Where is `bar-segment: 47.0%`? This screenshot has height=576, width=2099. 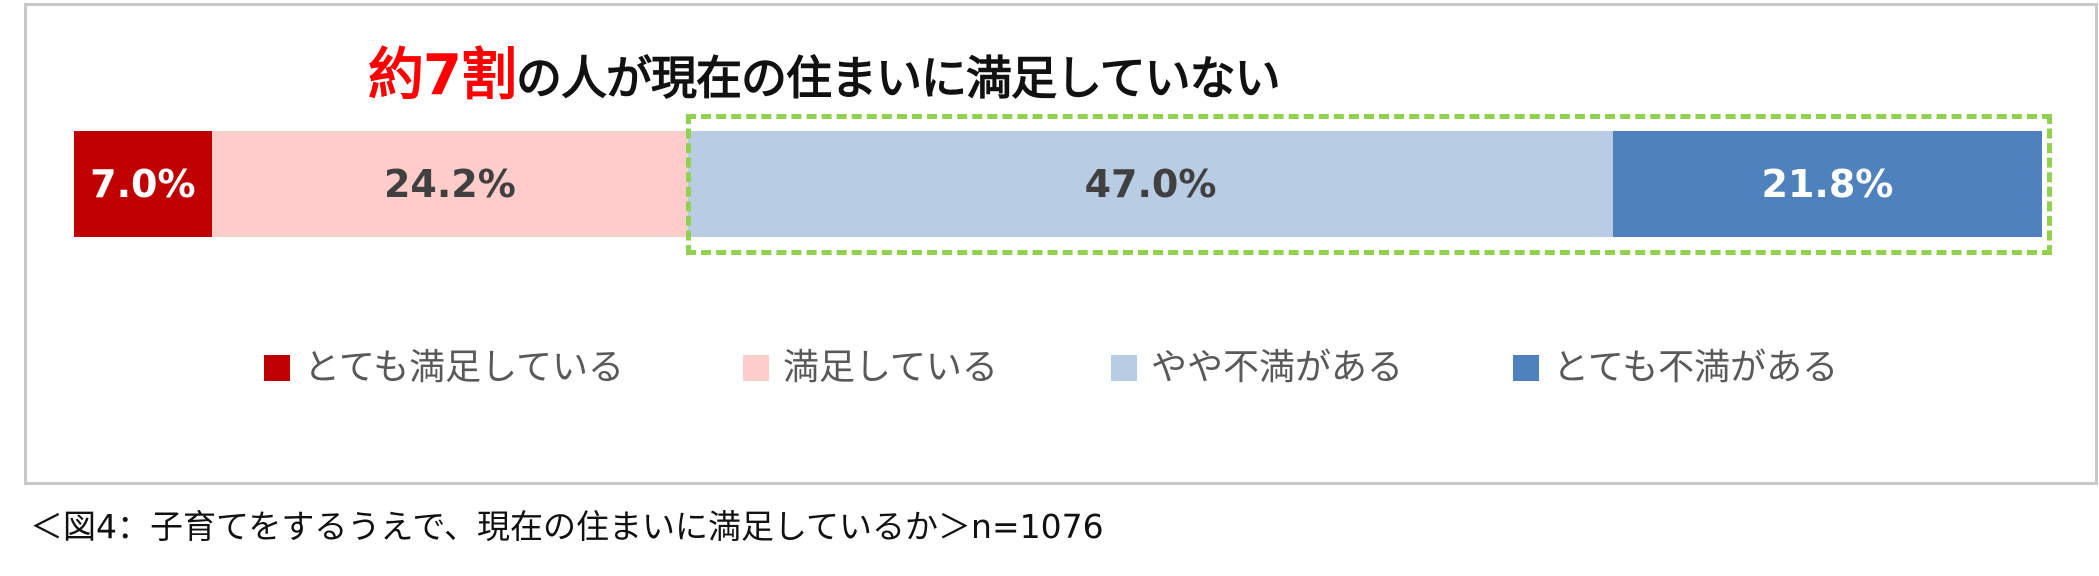
bar-segment: 47.0% is located at coordinates (1150, 184).